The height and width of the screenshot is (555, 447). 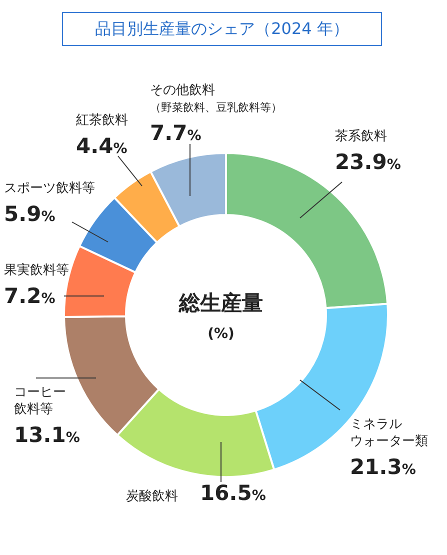 What do you see at coordinates (40, 401) in the screenshot?
I see `slice-label: コーヒー飲料等` at bounding box center [40, 401].